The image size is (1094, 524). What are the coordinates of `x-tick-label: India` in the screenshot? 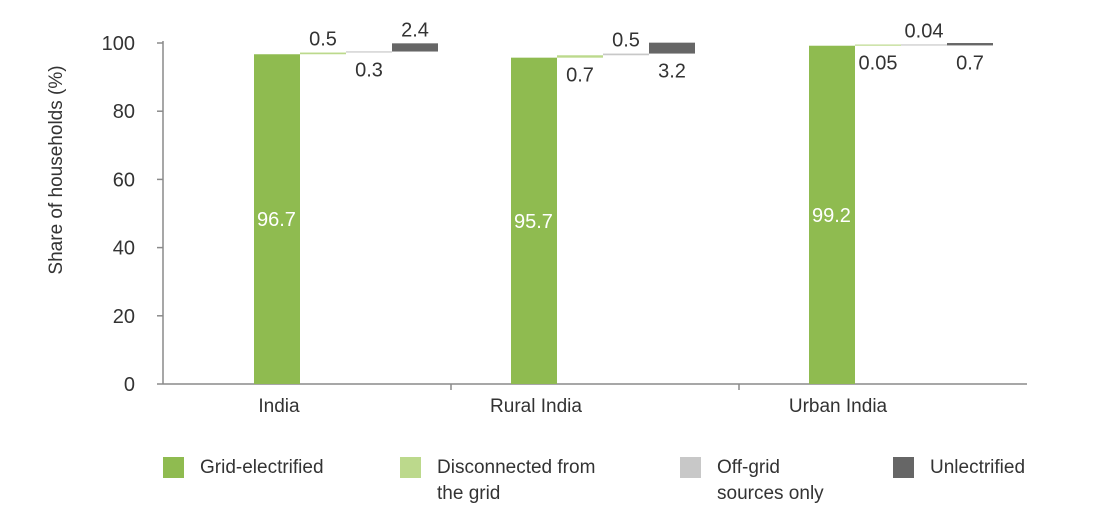 It's located at (279, 406).